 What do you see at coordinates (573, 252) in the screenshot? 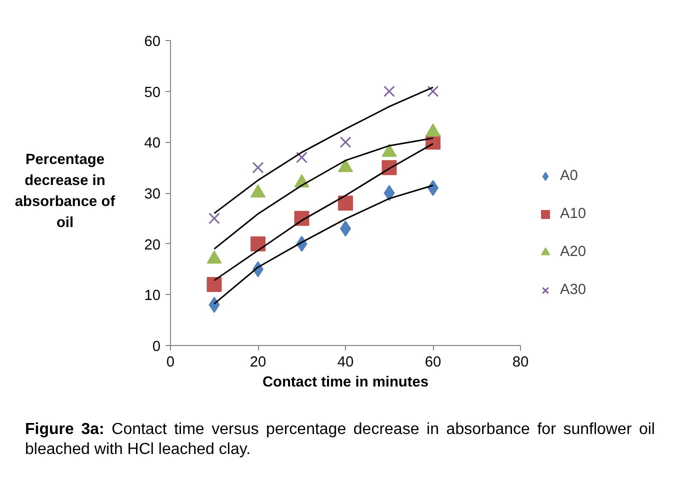
I see `legend-label: A20` at bounding box center [573, 252].